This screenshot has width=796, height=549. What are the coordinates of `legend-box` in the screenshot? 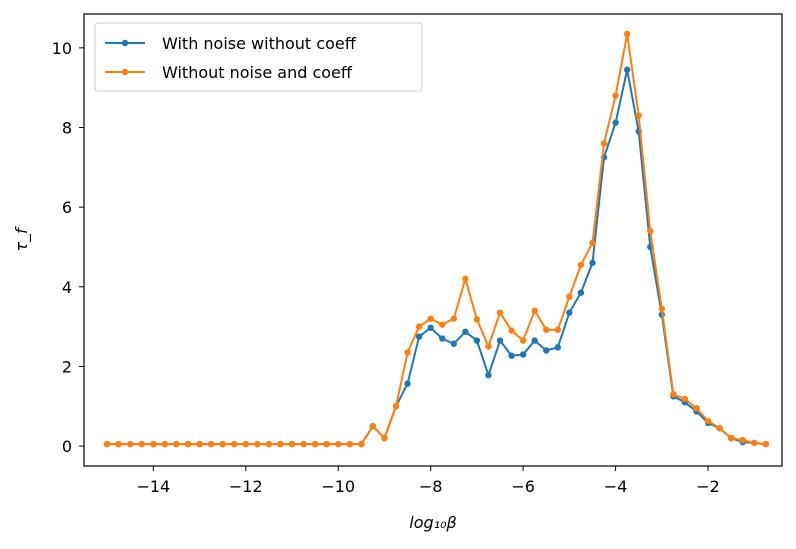 It's located at (258, 57).